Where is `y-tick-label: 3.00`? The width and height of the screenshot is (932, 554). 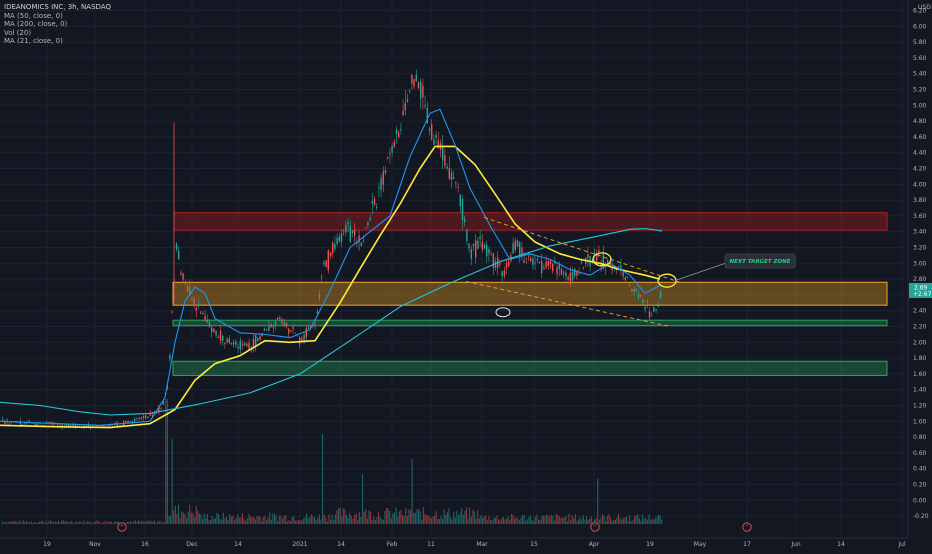
y-tick-label: 3.00 is located at coordinates (920, 263).